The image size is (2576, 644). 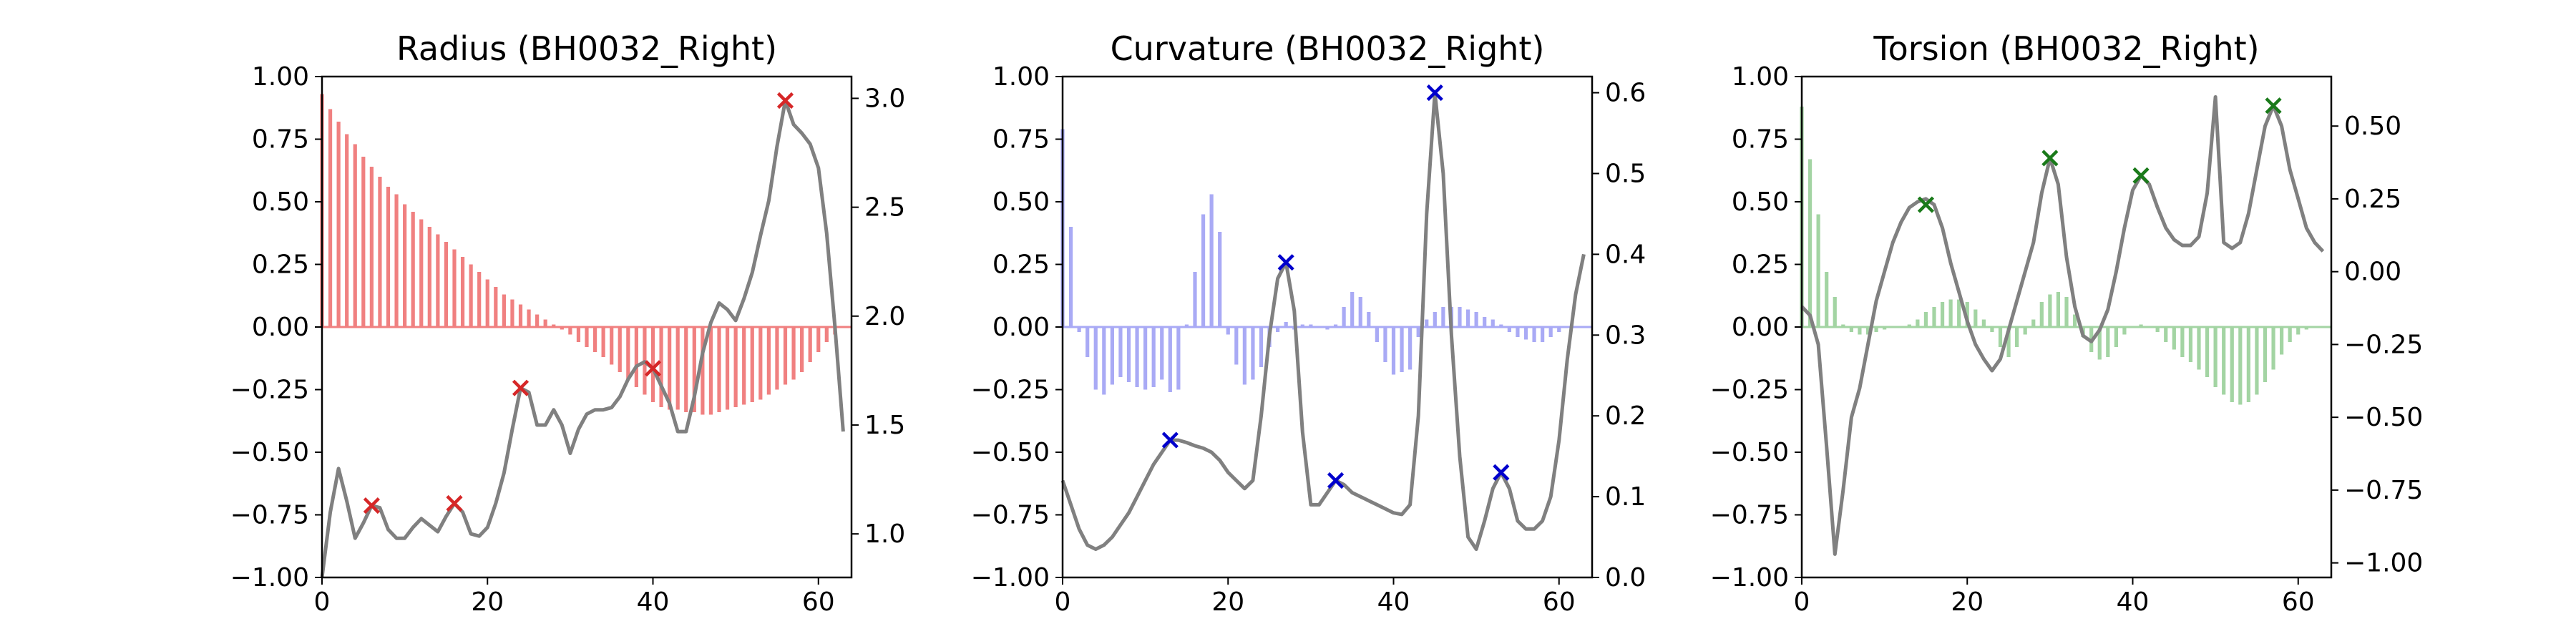 I want to click on y-right-tick-label: 2.0, so click(x=884, y=316).